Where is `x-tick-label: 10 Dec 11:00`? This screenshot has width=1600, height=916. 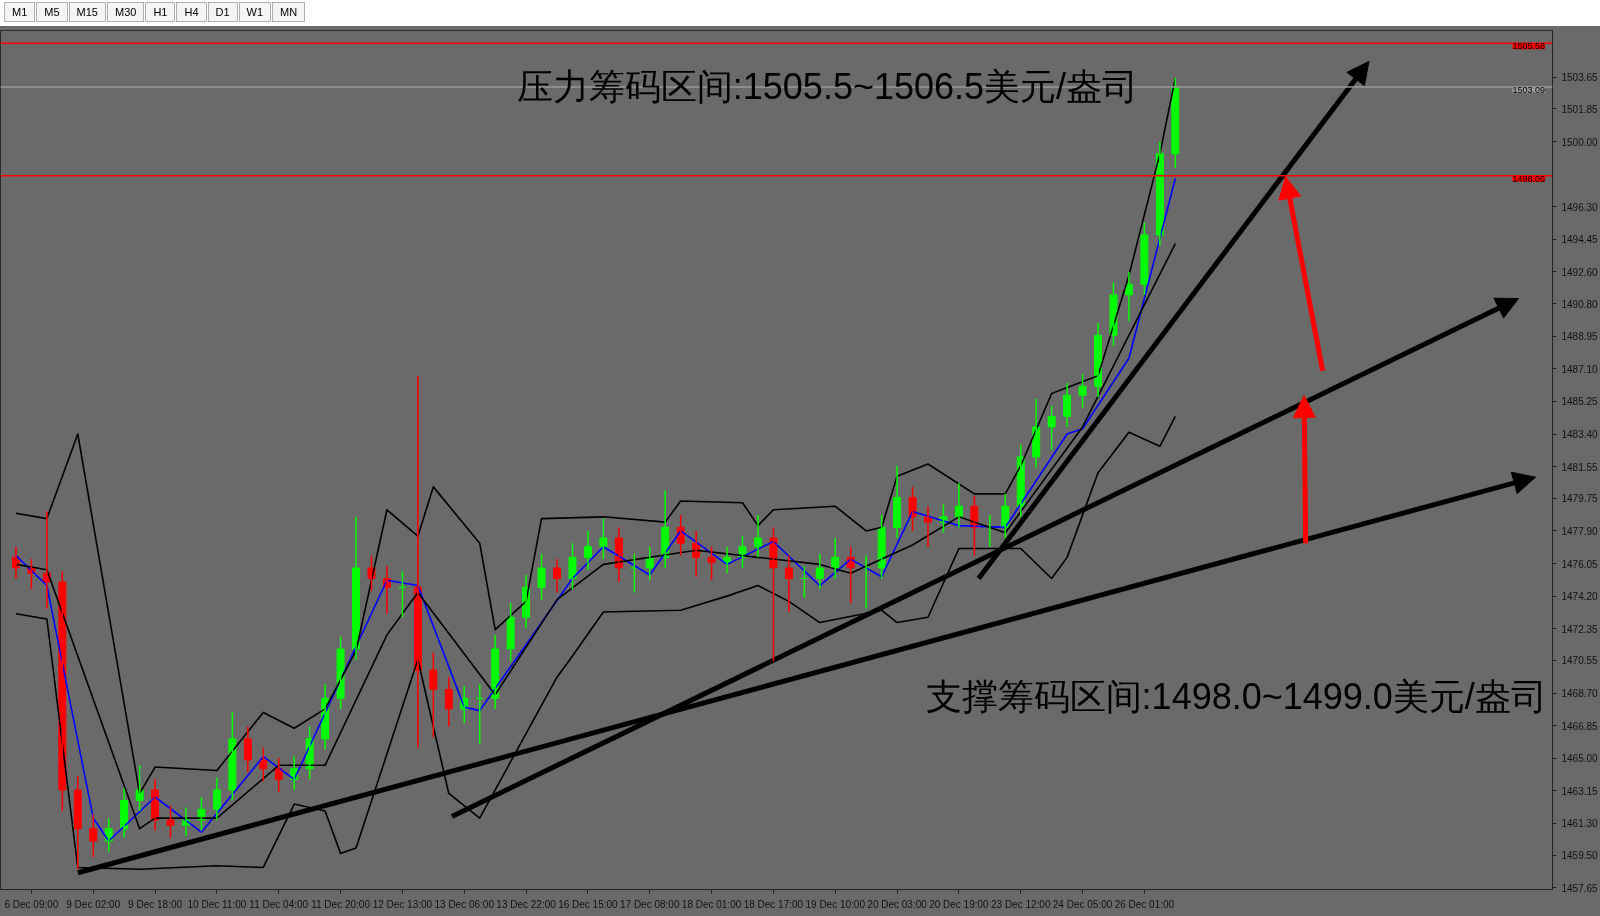
x-tick-label: 10 Dec 11:00 is located at coordinates (217, 904).